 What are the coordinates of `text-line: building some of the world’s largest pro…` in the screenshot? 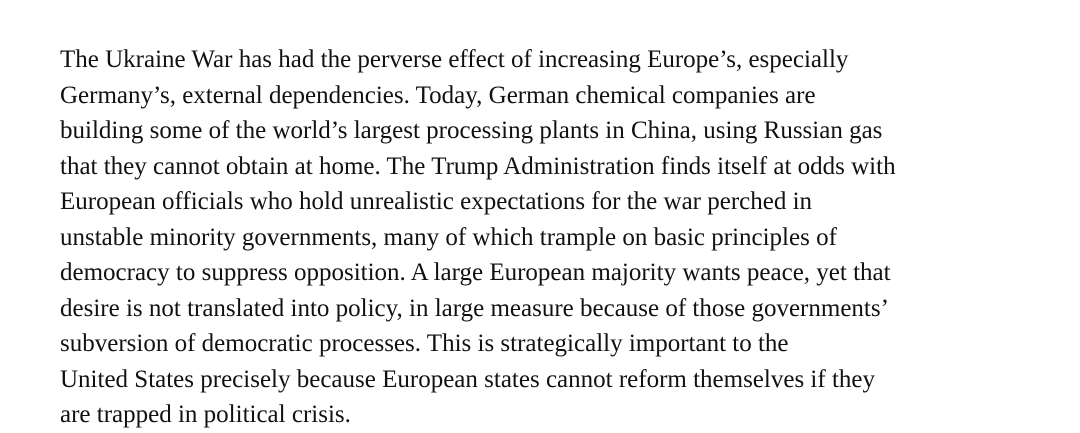 It's located at (471, 130).